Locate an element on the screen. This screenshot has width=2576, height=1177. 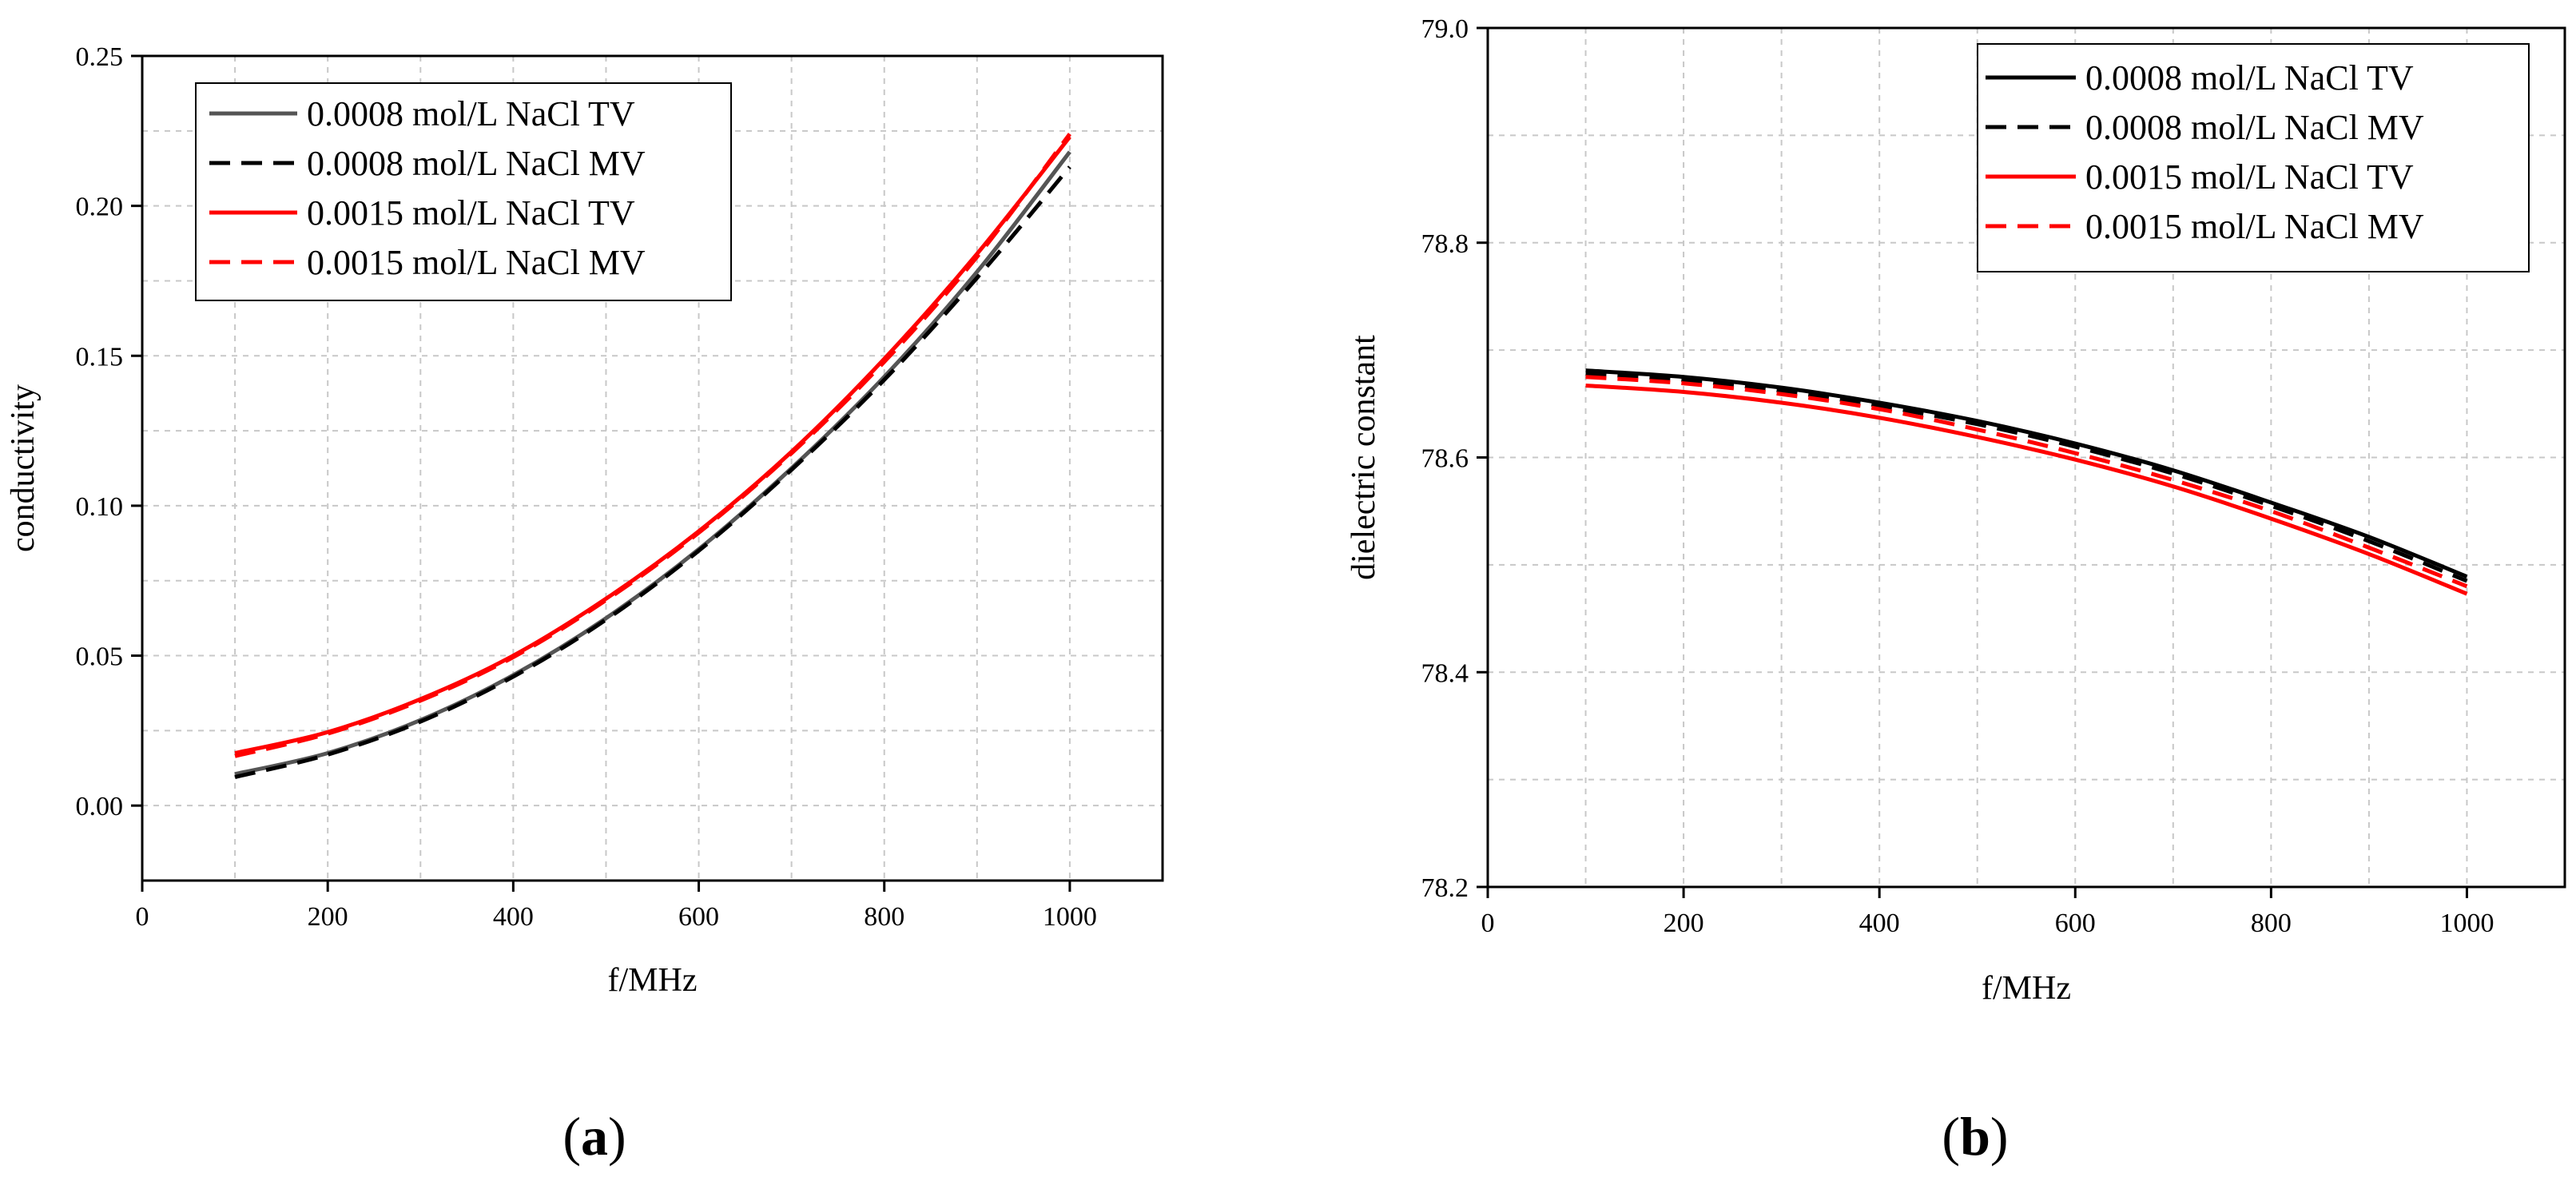
y-tick-label: 79.0 is located at coordinates (1445, 29).